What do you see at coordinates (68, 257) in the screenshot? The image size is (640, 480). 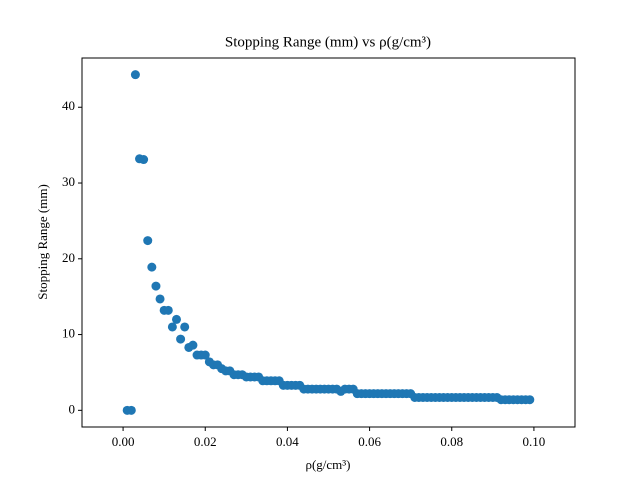 I see `y-tick-label: 20` at bounding box center [68, 257].